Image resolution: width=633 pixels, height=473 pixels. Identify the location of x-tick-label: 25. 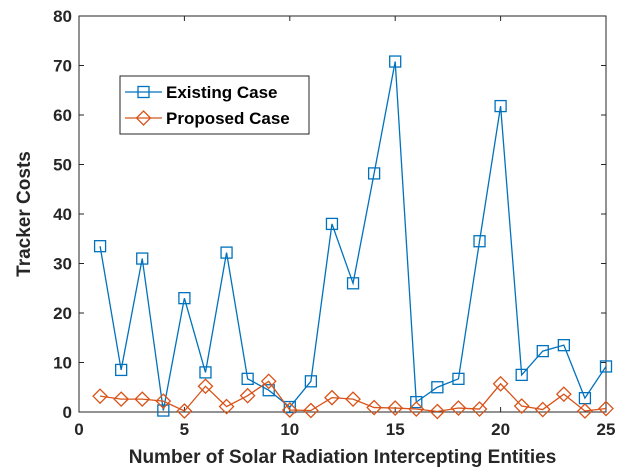
(606, 429).